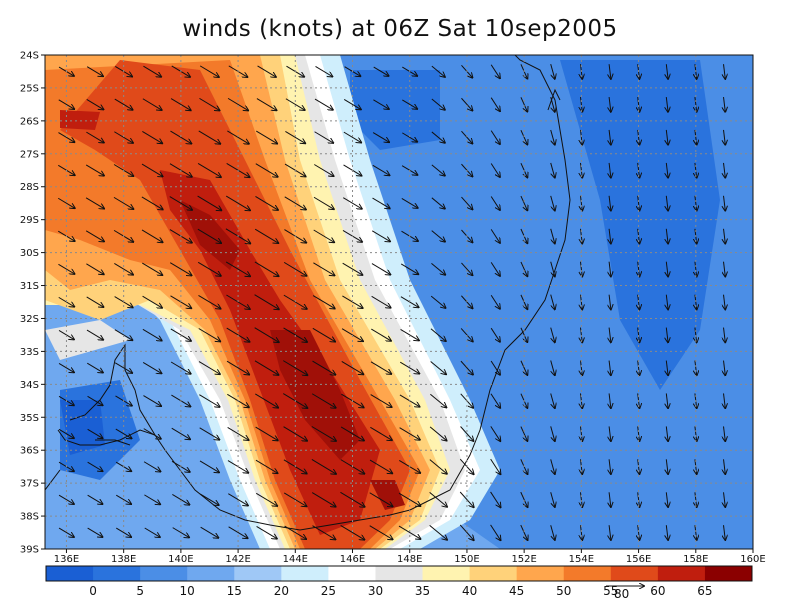  I want to click on colorbar-label: 10, so click(187, 591).